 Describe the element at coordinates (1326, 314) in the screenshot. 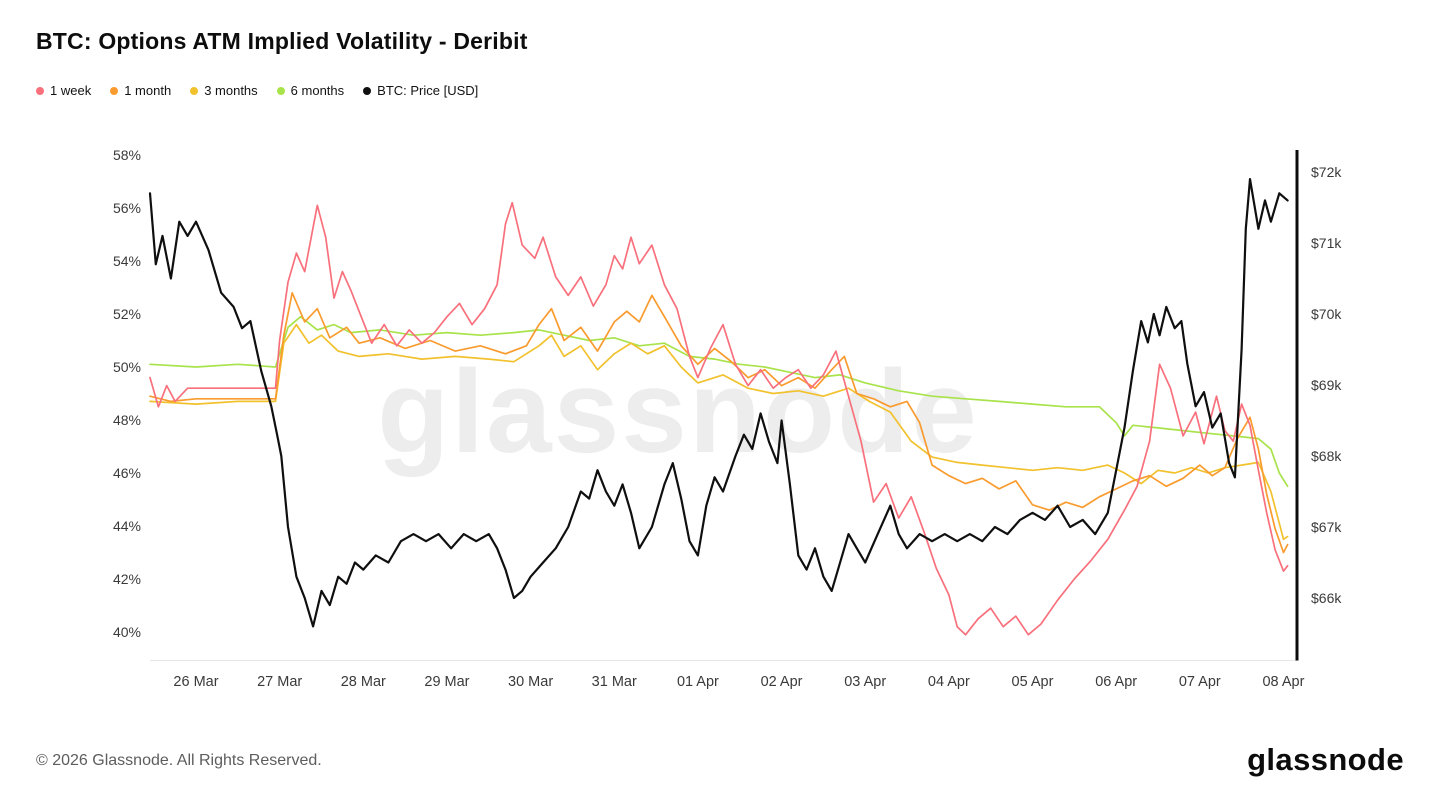

I see `y-axis-right-tick-label: $70k` at that location.